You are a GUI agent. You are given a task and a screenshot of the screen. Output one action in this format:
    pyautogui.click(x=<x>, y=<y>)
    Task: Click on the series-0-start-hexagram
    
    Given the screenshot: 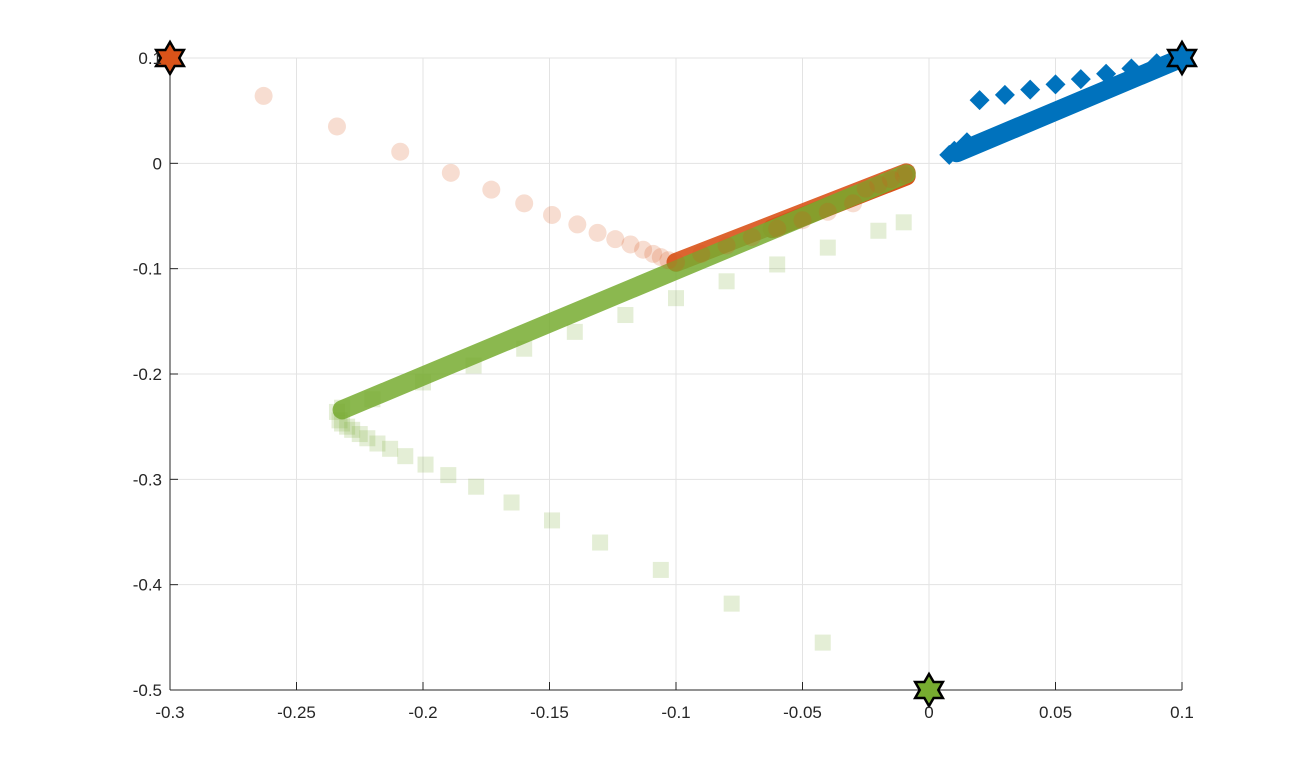 What is the action you would take?
    pyautogui.click(x=1182, y=58)
    